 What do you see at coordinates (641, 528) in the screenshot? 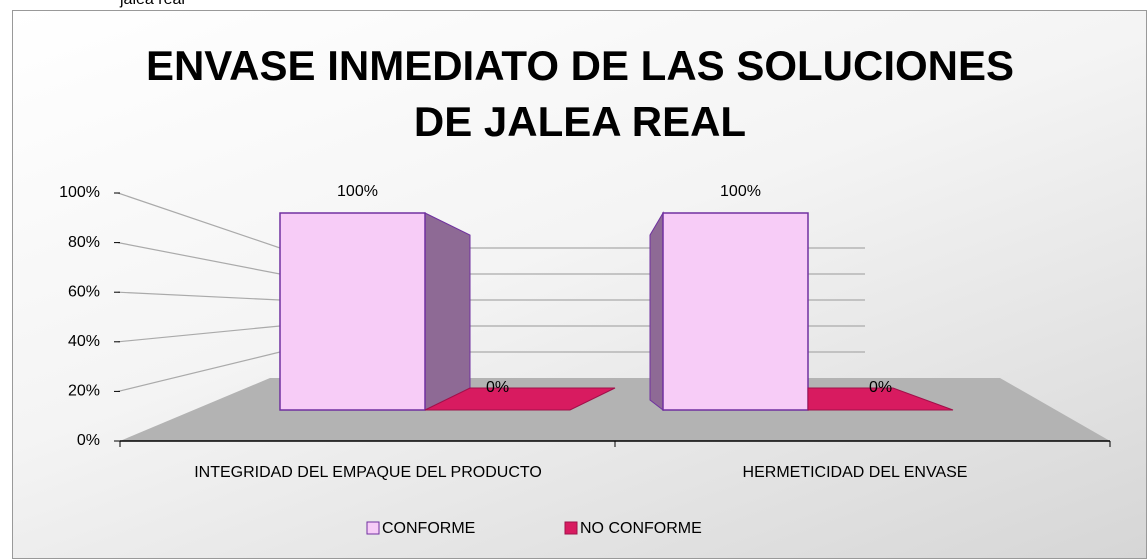
I see `legend-label: NO CONFORME` at bounding box center [641, 528].